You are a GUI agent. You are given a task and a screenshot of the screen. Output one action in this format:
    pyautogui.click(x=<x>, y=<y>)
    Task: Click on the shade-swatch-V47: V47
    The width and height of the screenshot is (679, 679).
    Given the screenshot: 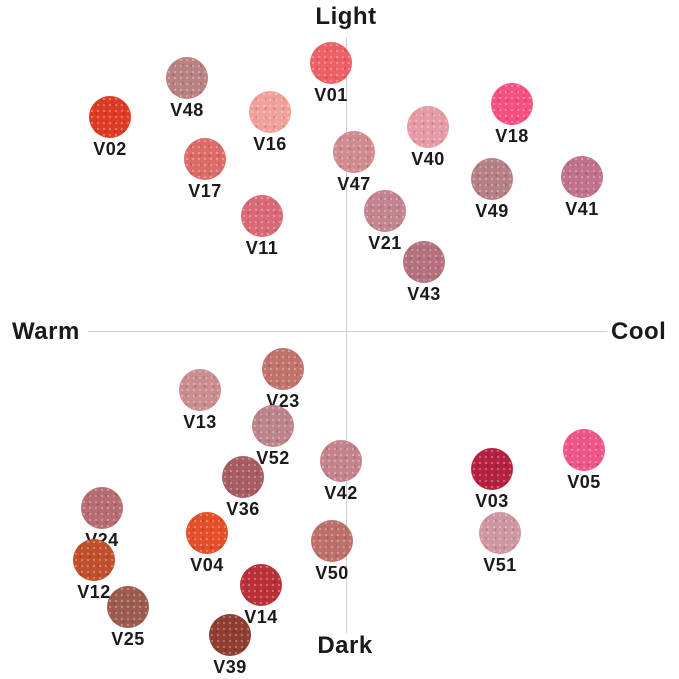 What is the action you would take?
    pyautogui.click(x=354, y=162)
    